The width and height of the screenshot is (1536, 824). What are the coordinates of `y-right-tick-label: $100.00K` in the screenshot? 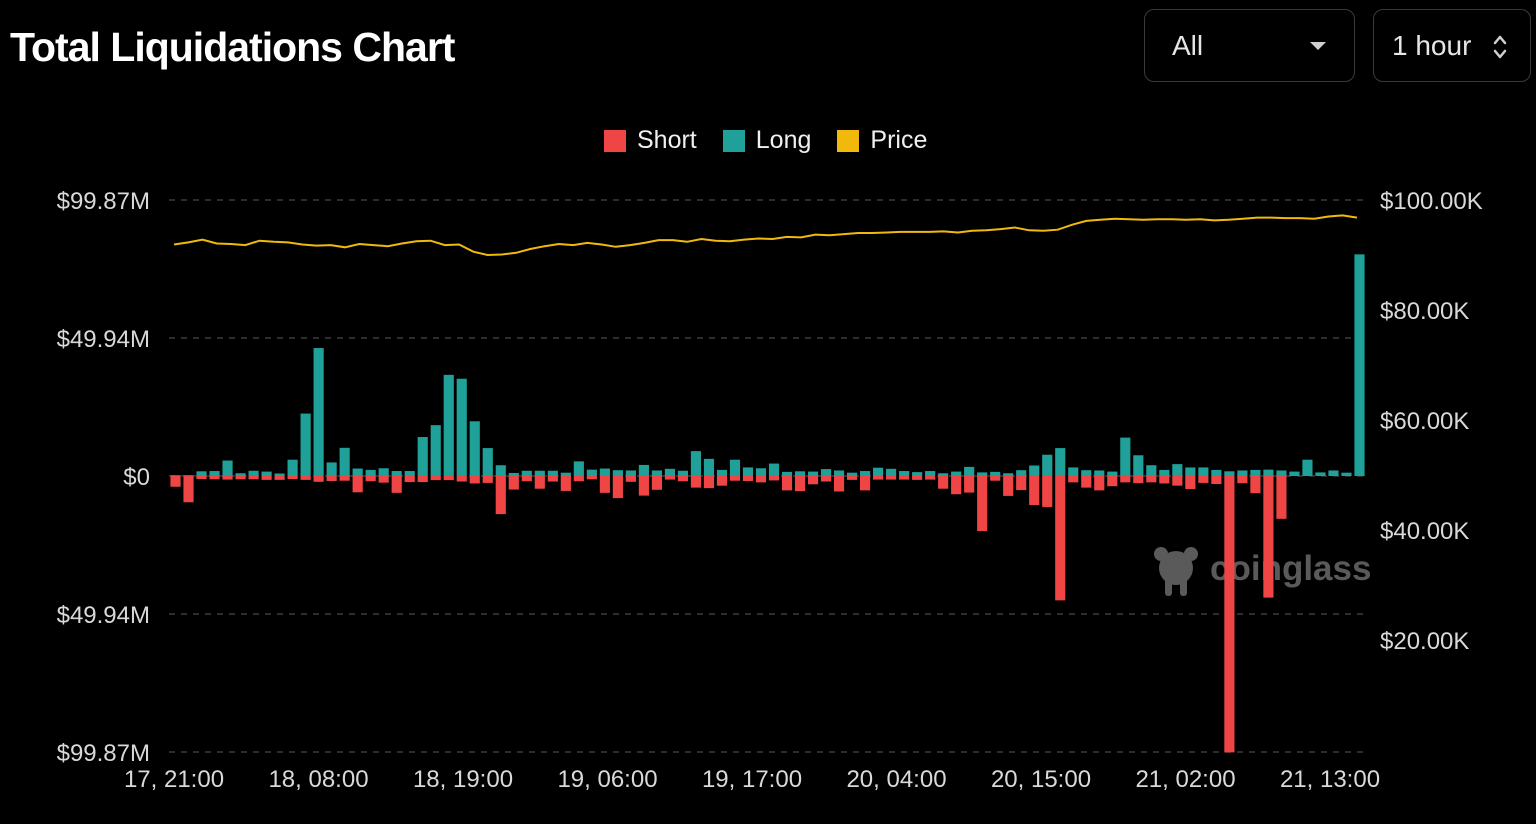 It's located at (1431, 201).